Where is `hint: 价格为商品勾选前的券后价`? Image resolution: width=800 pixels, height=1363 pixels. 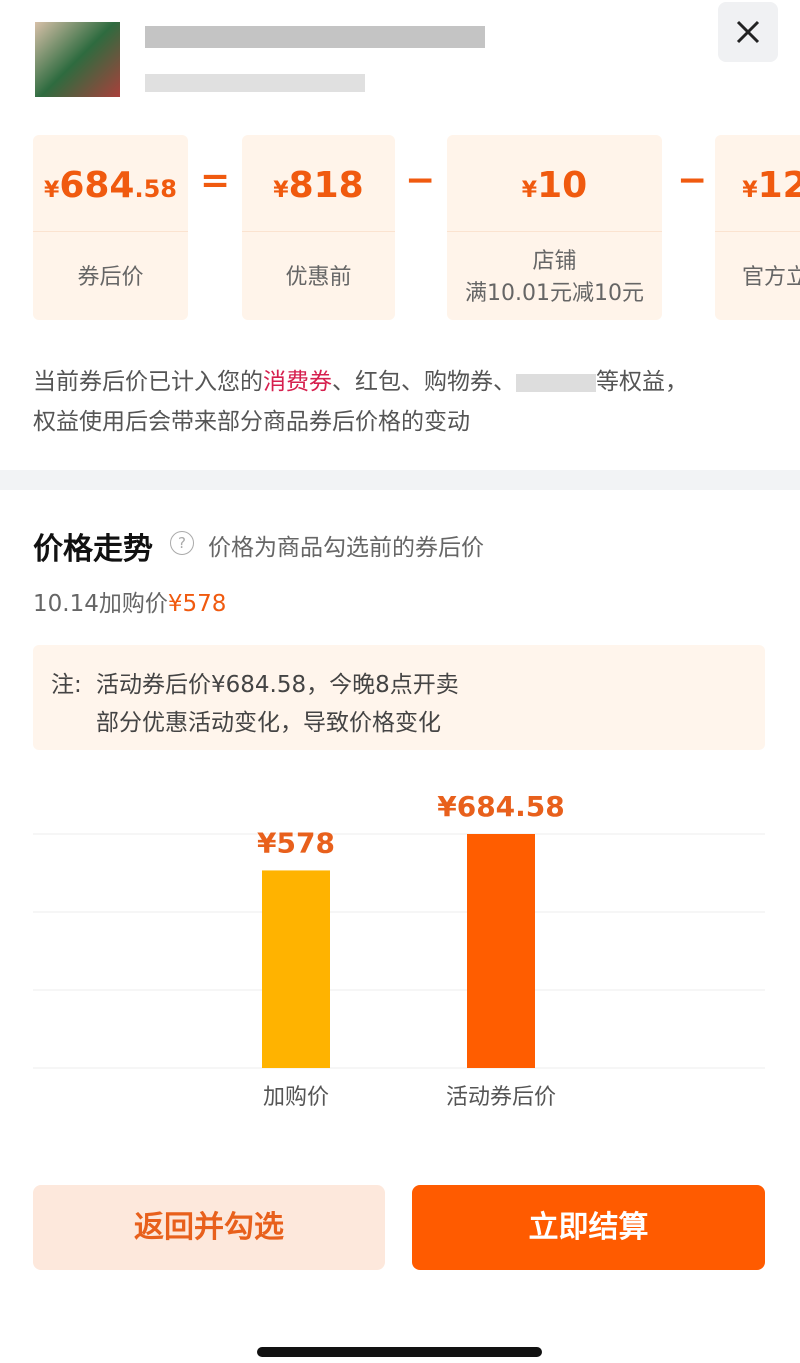 hint: 价格为商品勾选前的券后价 is located at coordinates (346, 548).